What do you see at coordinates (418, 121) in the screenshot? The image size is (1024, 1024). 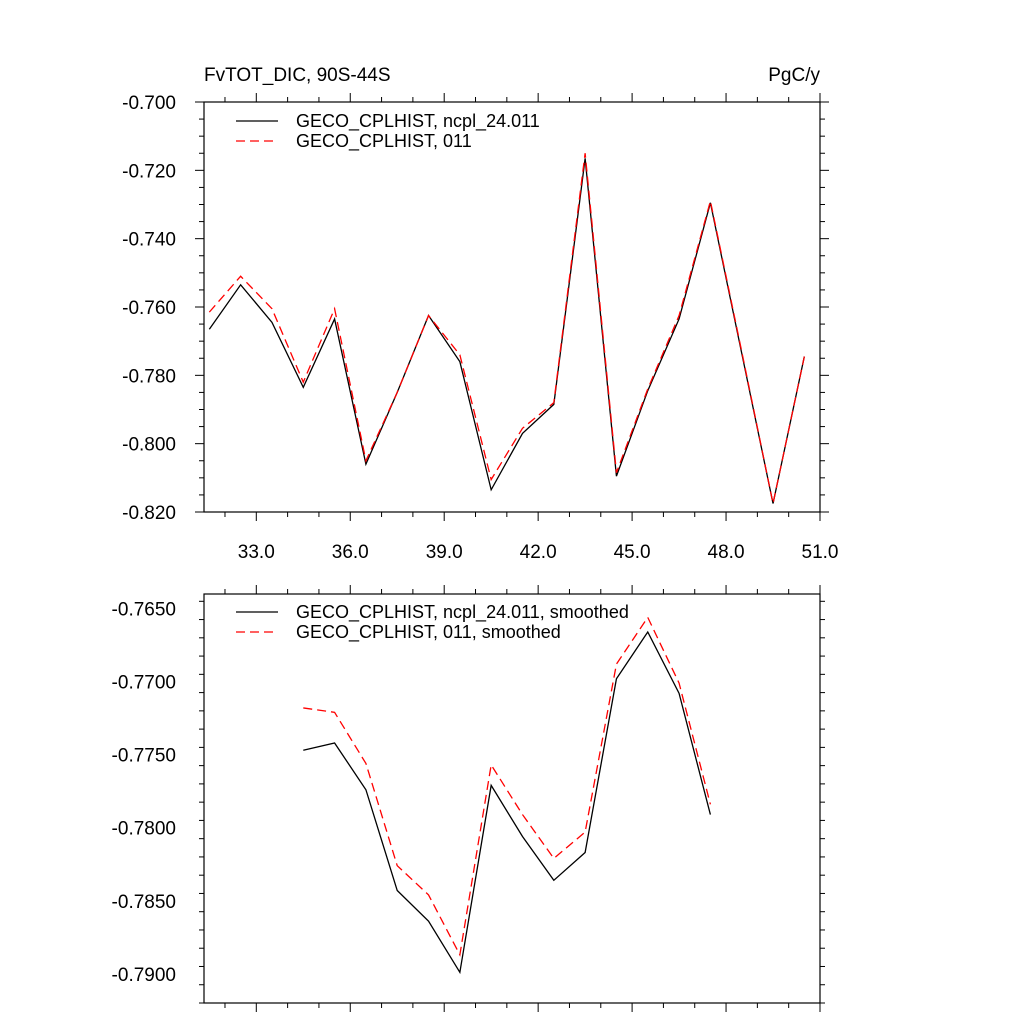 I see `legend-label: GECO_CPLHIST, ncpl_24.011` at bounding box center [418, 121].